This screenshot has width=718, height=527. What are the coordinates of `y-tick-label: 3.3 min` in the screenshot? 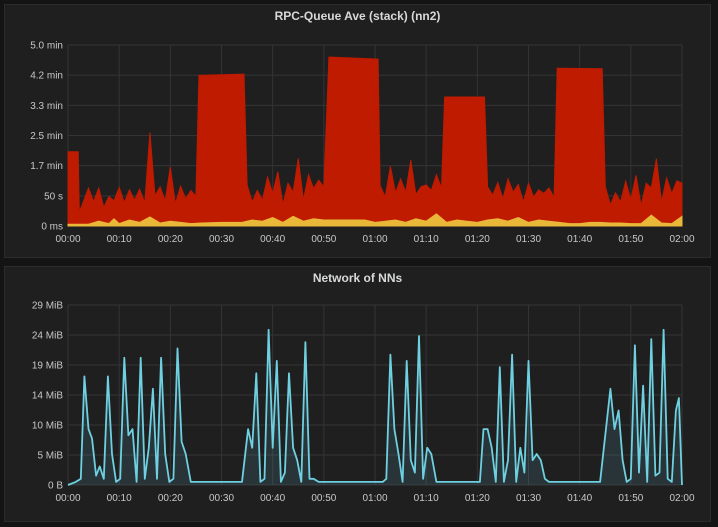 It's located at (46, 106).